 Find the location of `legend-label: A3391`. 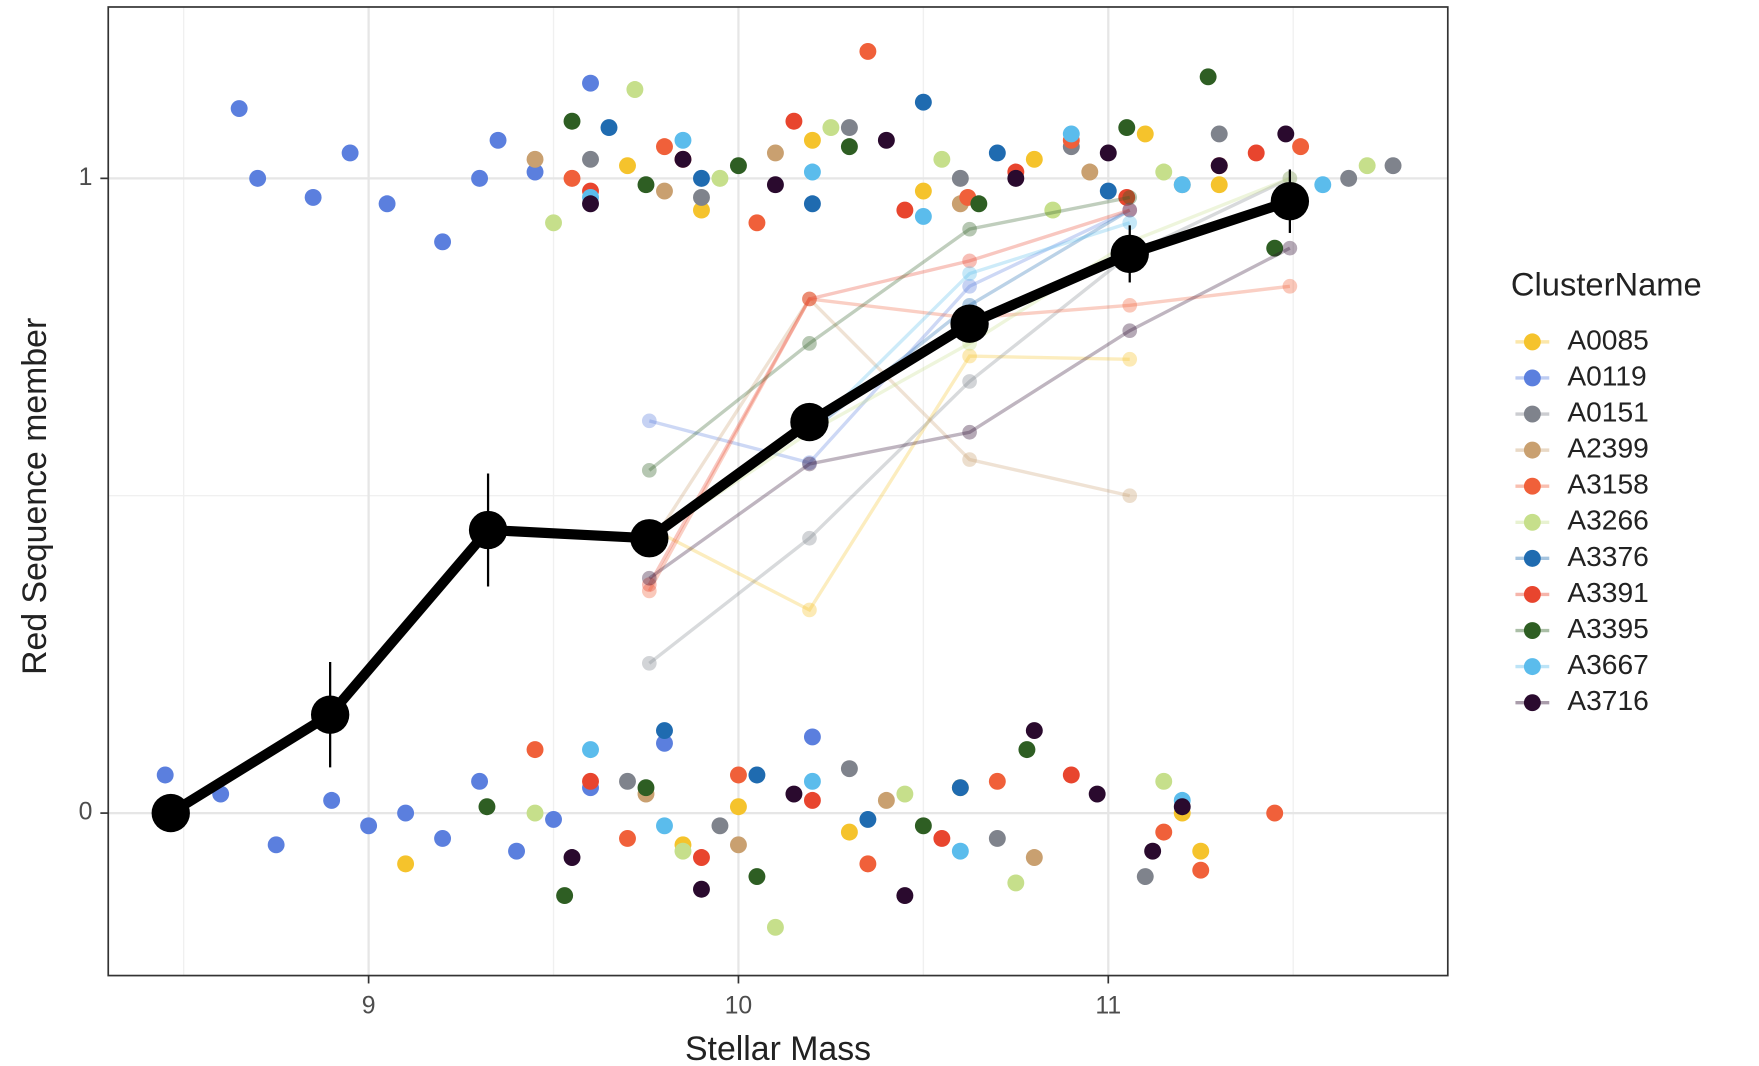

legend-label: A3391 is located at coordinates (1607, 592).